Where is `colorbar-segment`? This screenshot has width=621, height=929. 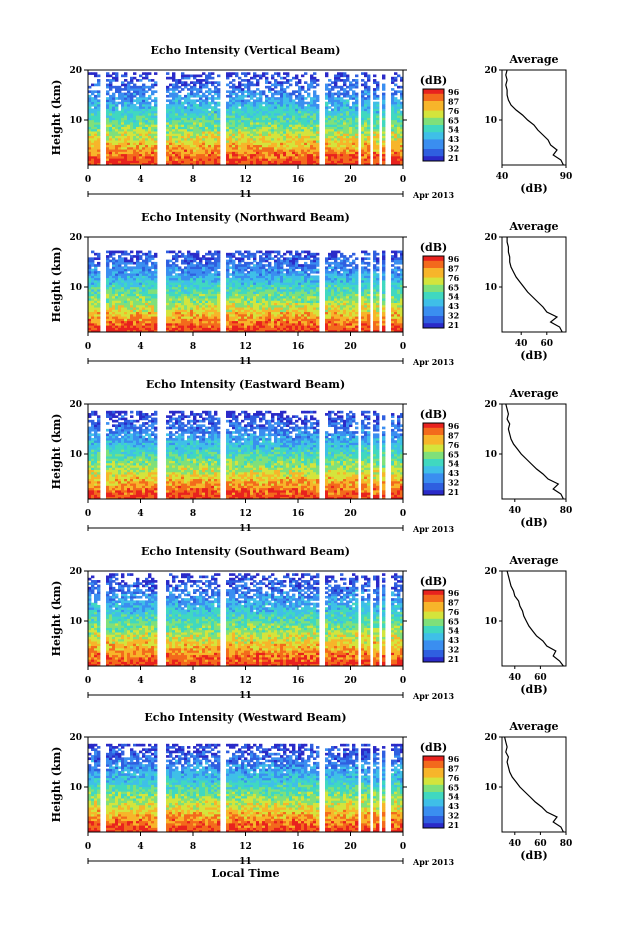 colorbar-segment is located at coordinates (433, 148).